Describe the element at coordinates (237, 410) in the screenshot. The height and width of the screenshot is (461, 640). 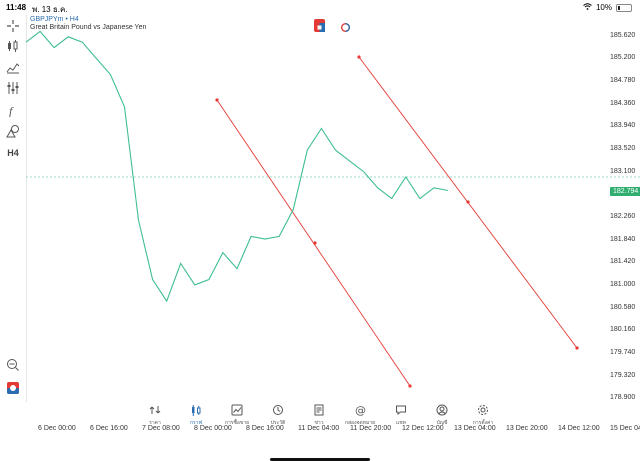
I see `trade-icon` at that location.